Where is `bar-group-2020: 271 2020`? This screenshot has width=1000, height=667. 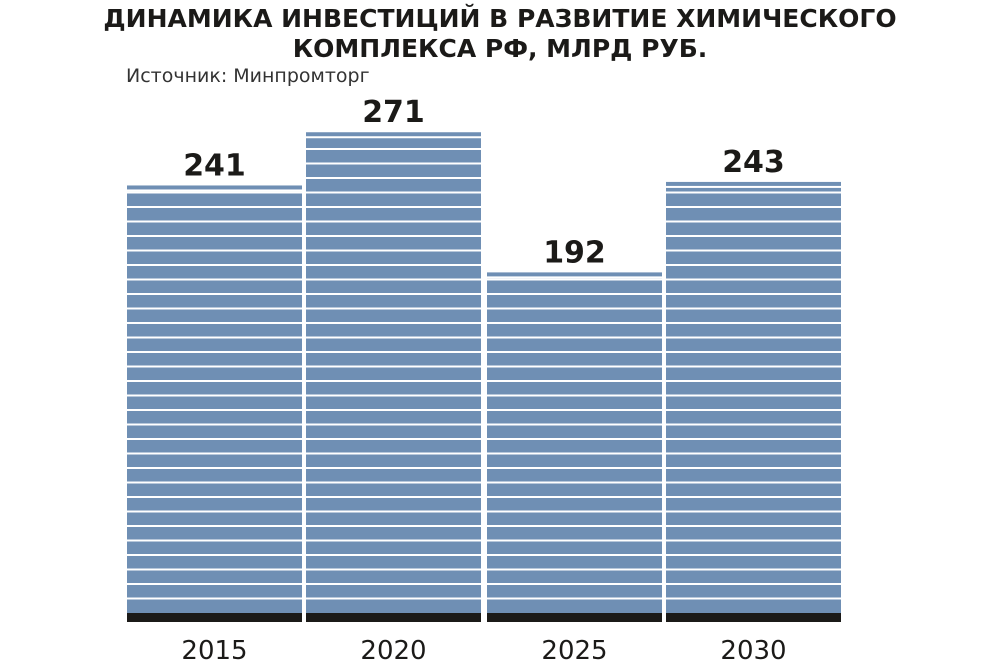 bar-group-2020: 271 2020 is located at coordinates (393, 380).